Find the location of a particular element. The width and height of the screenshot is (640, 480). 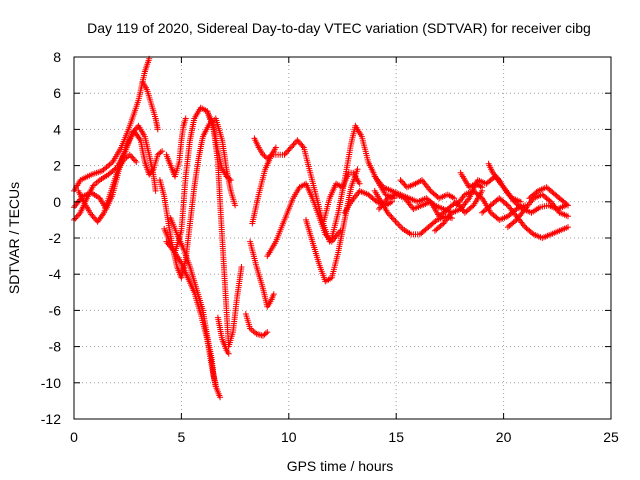

x-axis-label: GPS time / hours is located at coordinates (340, 466).